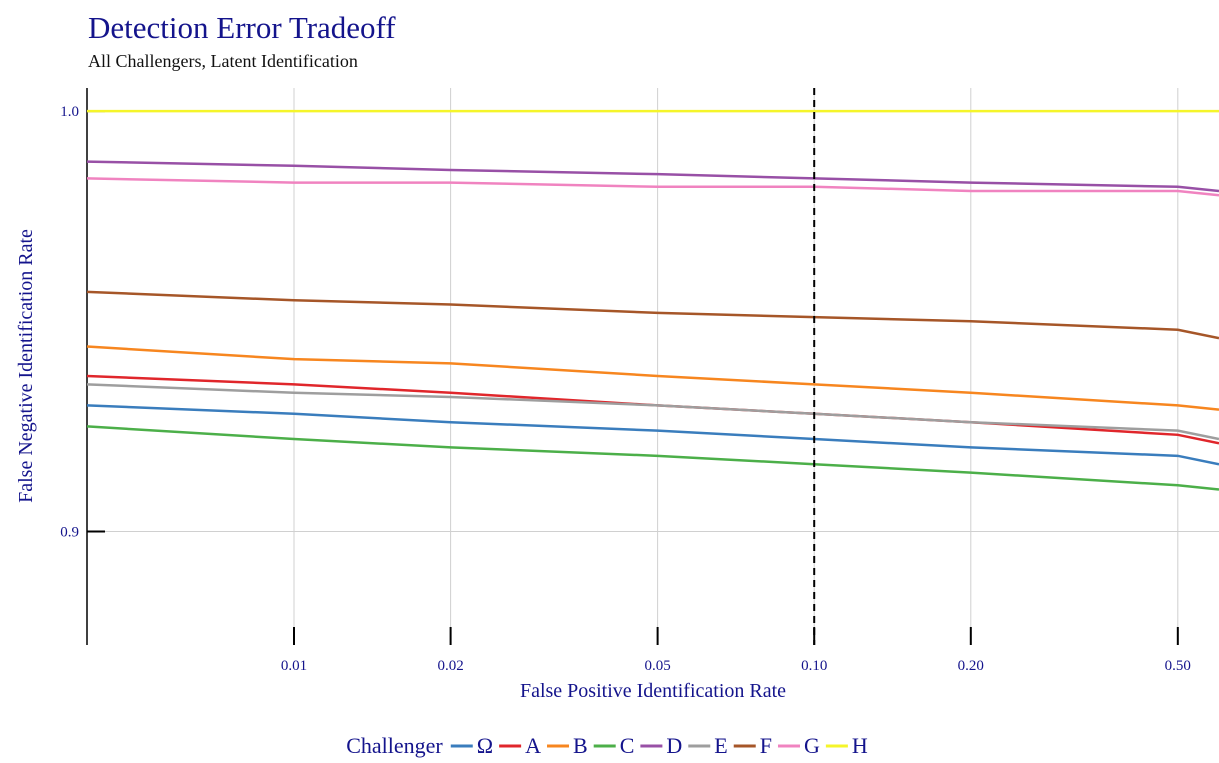  I want to click on legend-label: D, so click(674, 745).